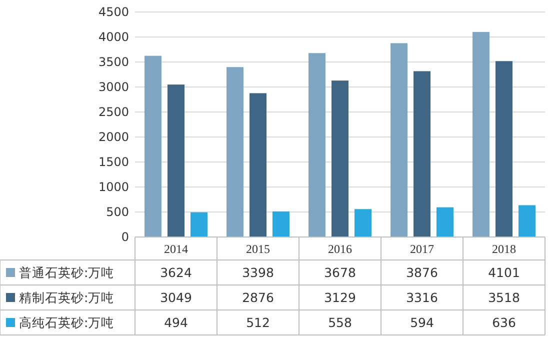  Describe the element at coordinates (113, 37) in the screenshot. I see `y-tick-label: 4000` at that location.